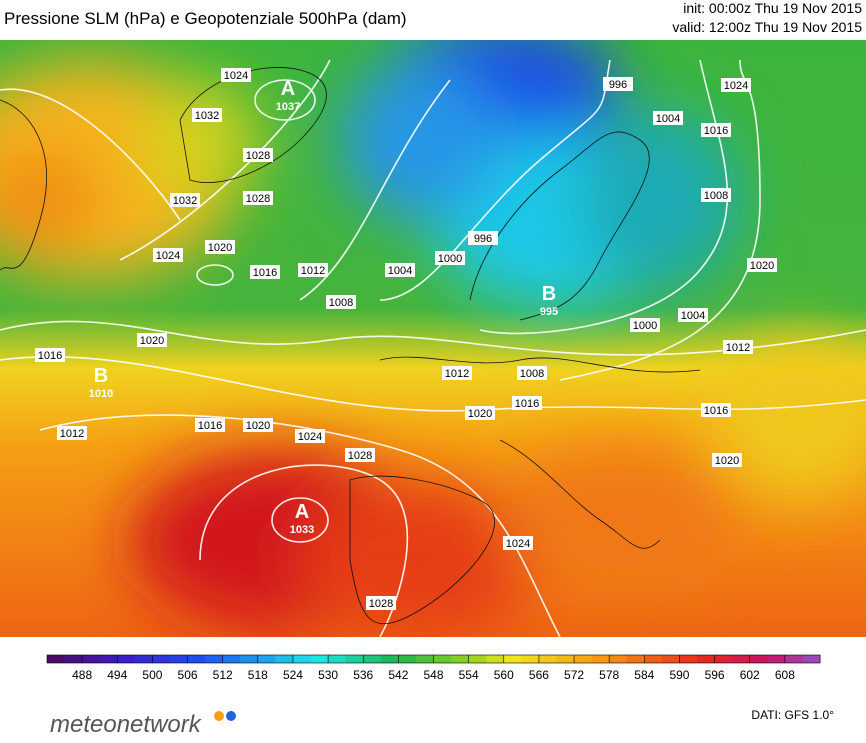  Describe the element at coordinates (293, 675) in the screenshot. I see `colorbar-tick-label: 524` at that location.